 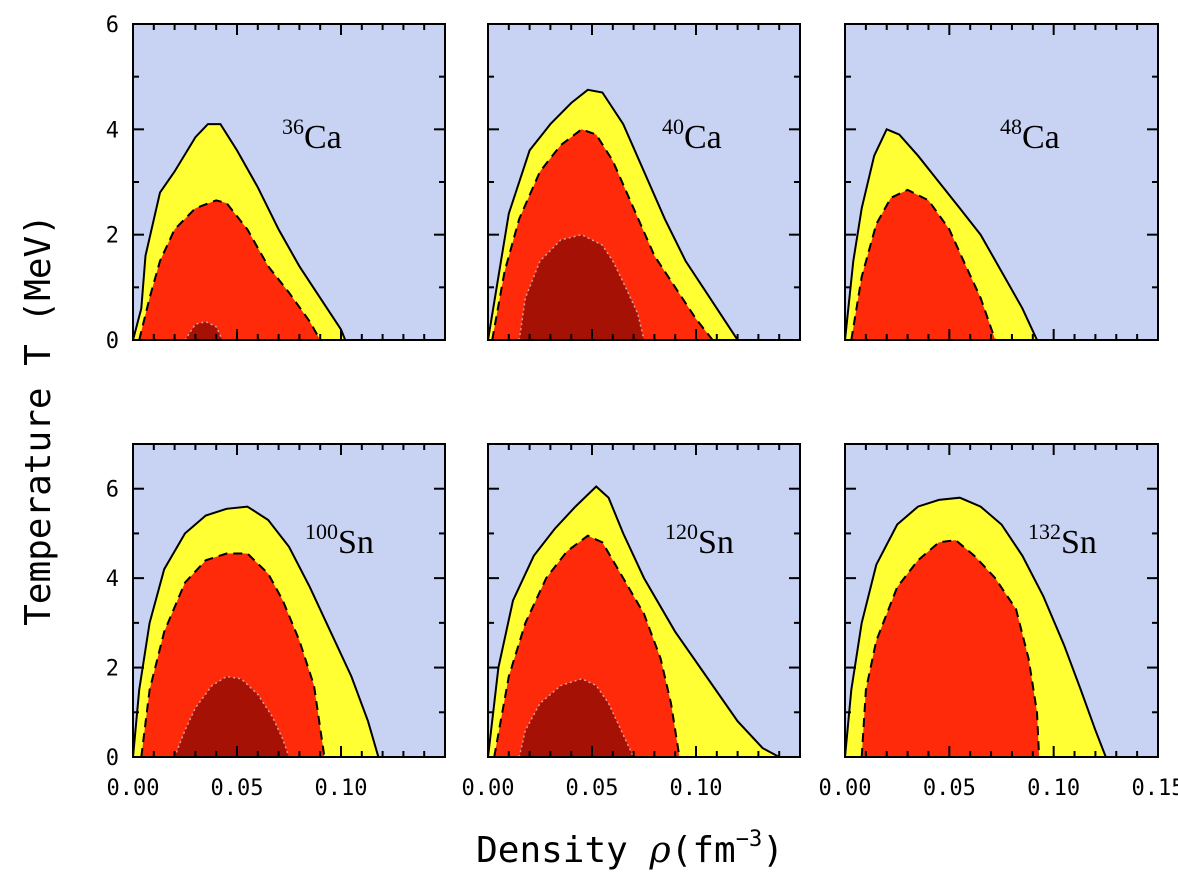 I want to click on nucleus-label: 100Sn, so click(x=339, y=540).